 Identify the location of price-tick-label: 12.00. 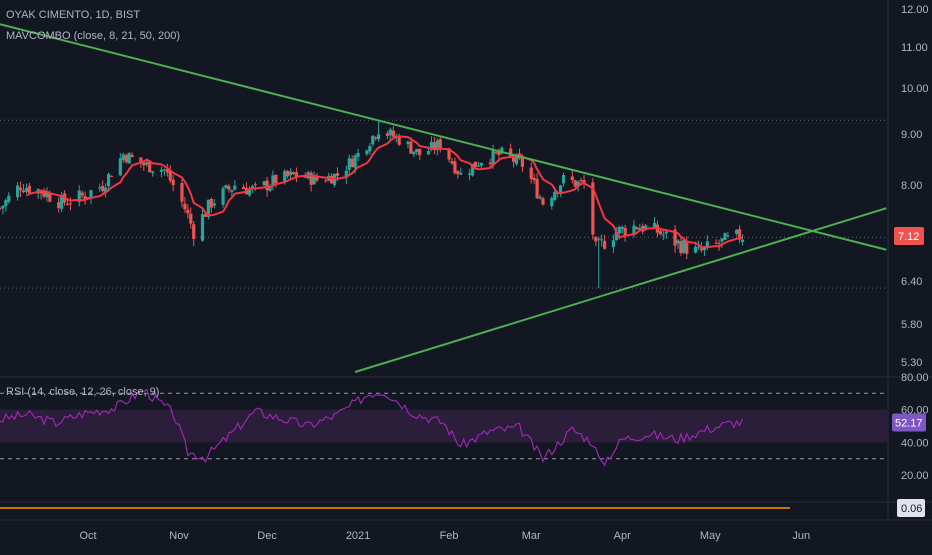
(915, 10).